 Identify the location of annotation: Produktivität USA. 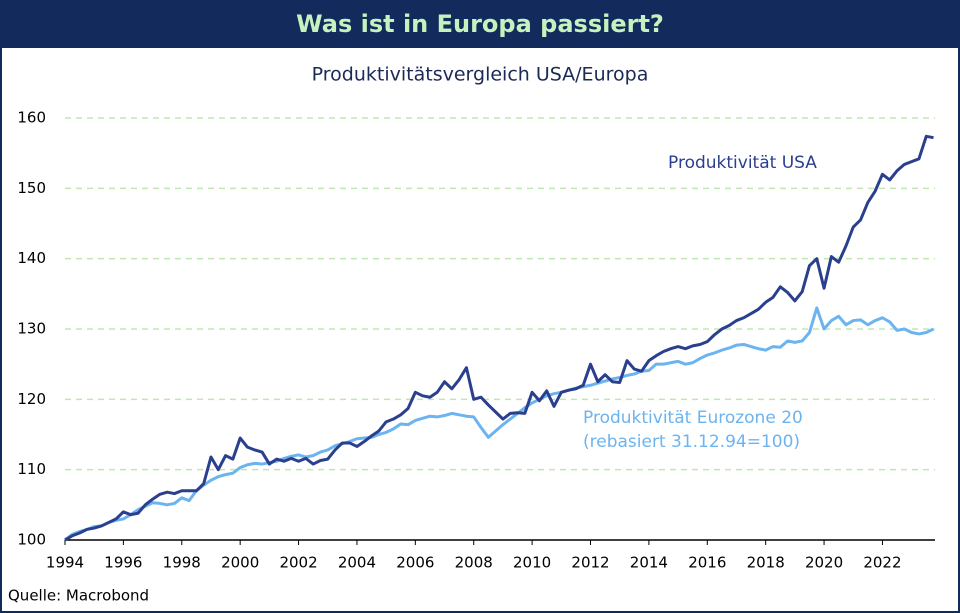
(742, 163).